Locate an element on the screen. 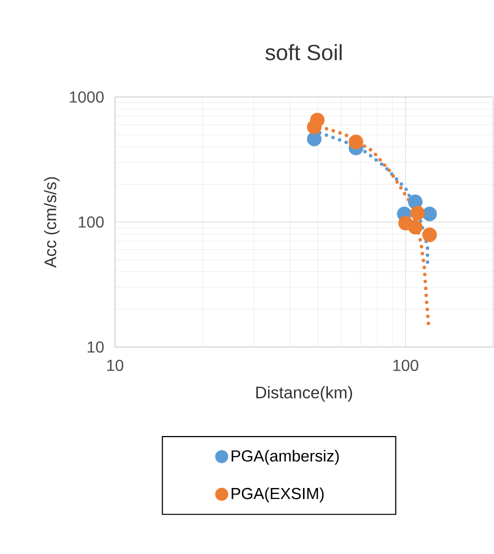 Image resolution: width=494 pixels, height=554 pixels. chart-title: soft Soil is located at coordinates (303, 52).